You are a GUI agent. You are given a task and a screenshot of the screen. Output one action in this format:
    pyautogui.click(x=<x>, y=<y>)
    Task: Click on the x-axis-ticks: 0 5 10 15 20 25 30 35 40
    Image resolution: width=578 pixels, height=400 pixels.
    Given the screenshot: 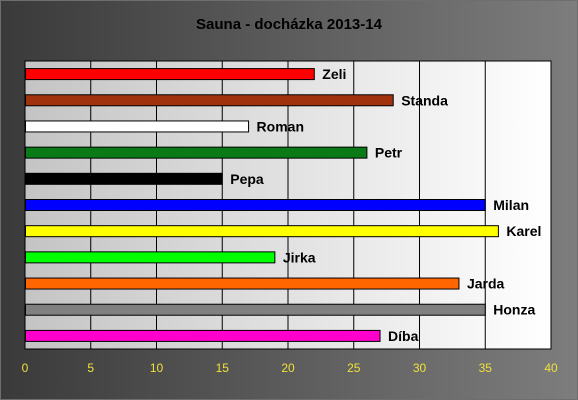 What is the action you would take?
    pyautogui.click(x=290, y=368)
    